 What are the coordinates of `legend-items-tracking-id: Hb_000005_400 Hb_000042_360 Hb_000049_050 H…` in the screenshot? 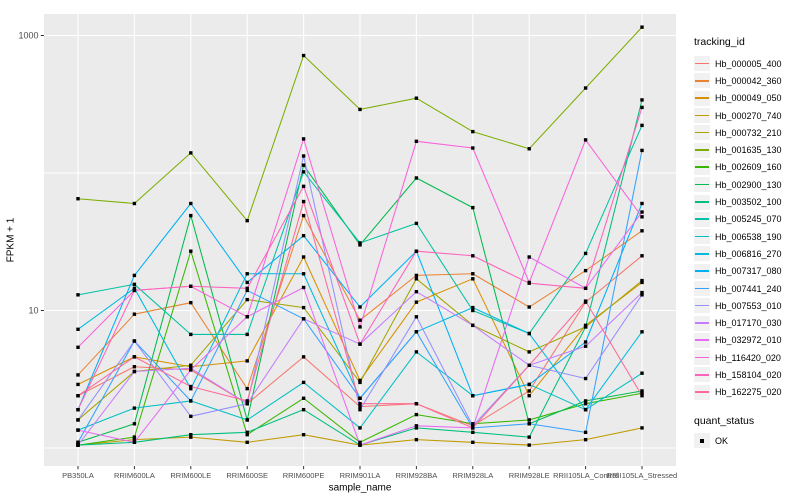 It's located at (747, 228).